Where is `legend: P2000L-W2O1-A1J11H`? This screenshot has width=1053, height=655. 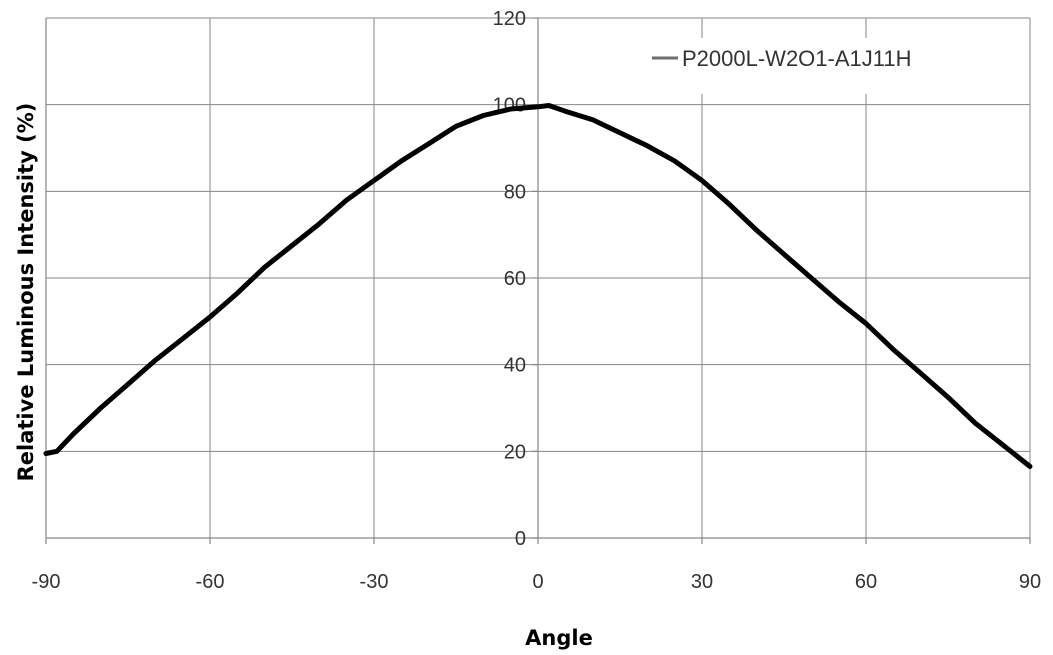
legend: P2000L-W2O1-A1J11H is located at coordinates (831, 66).